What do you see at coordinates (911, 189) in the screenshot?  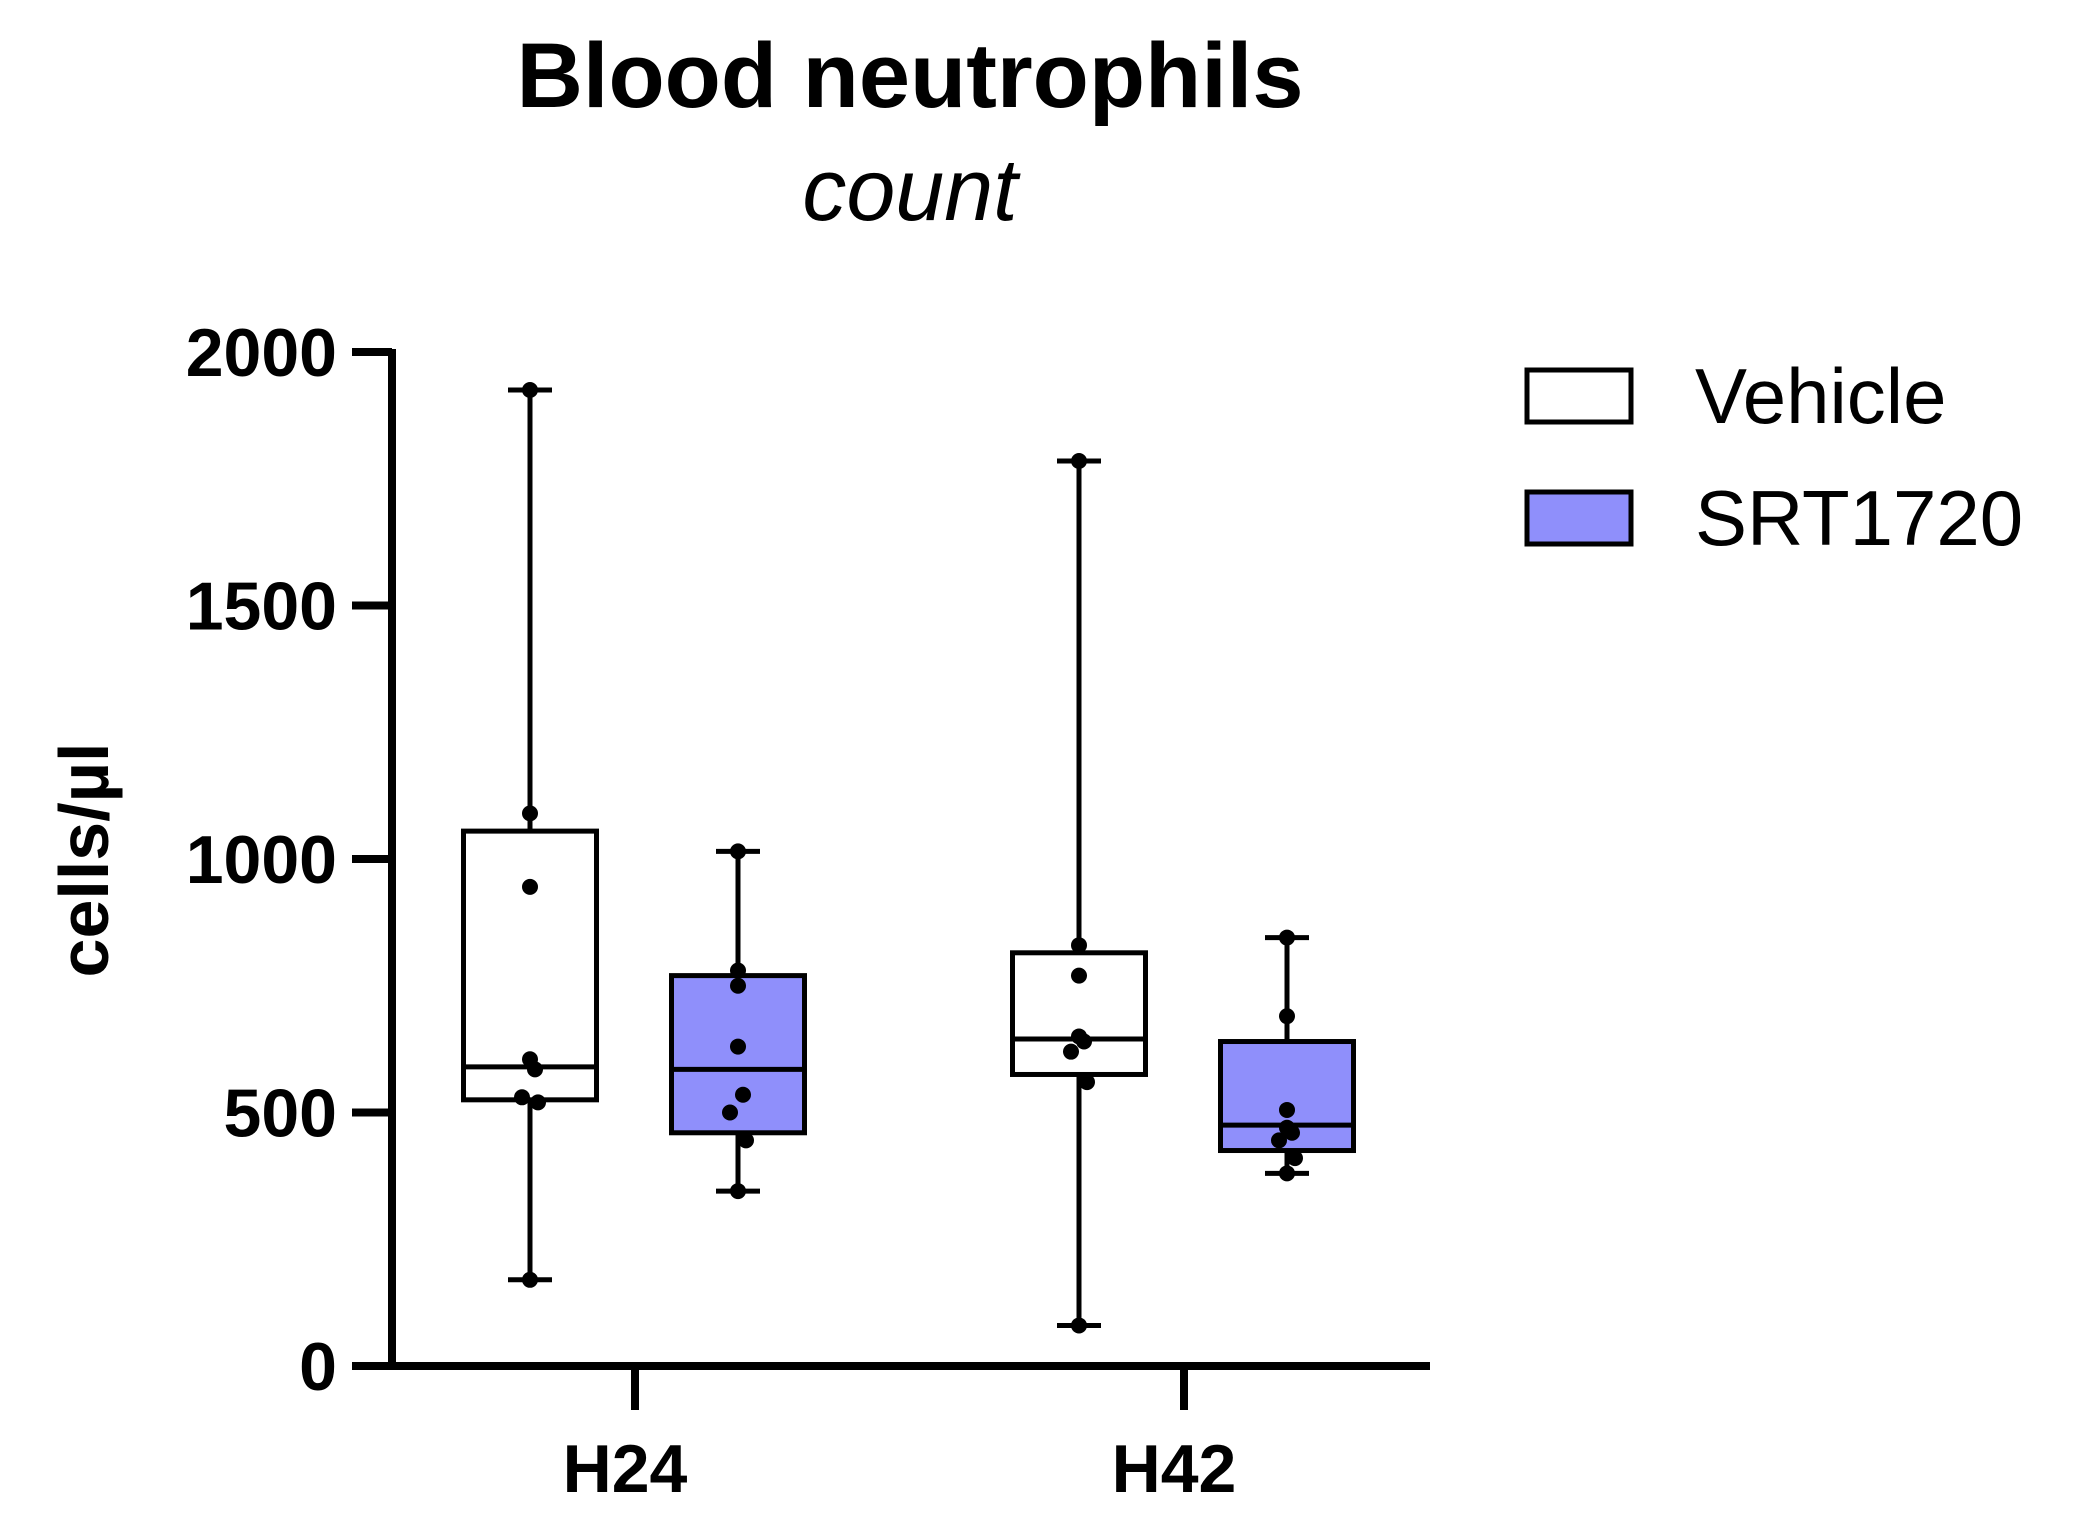 I see `chart-subtitle: count` at bounding box center [911, 189].